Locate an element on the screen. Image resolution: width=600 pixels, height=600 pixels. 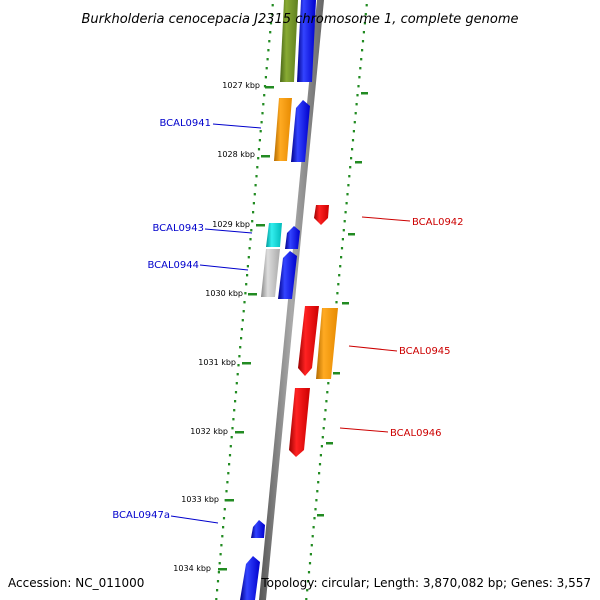
leader-bcal0947a is located at coordinates (194, 519).